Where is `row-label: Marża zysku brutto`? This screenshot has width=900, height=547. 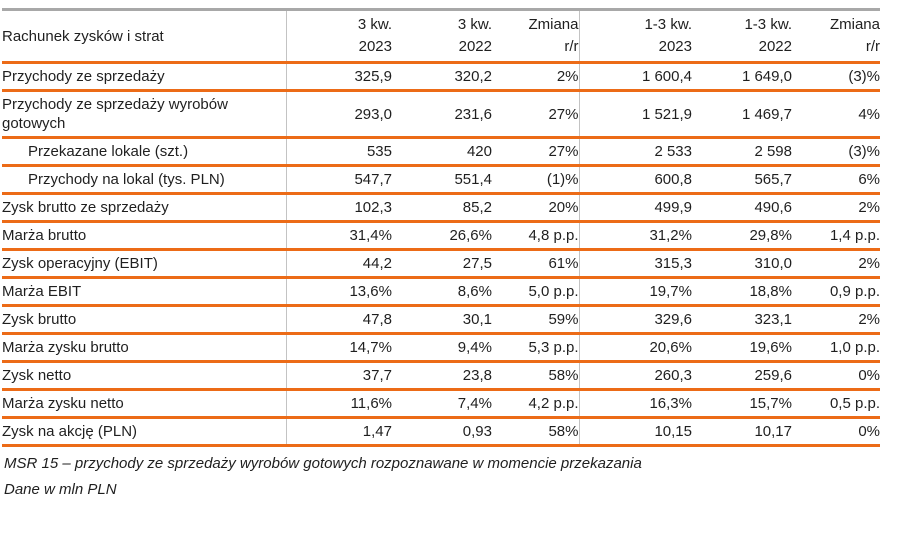 row-label: Marża zysku brutto is located at coordinates (65, 347).